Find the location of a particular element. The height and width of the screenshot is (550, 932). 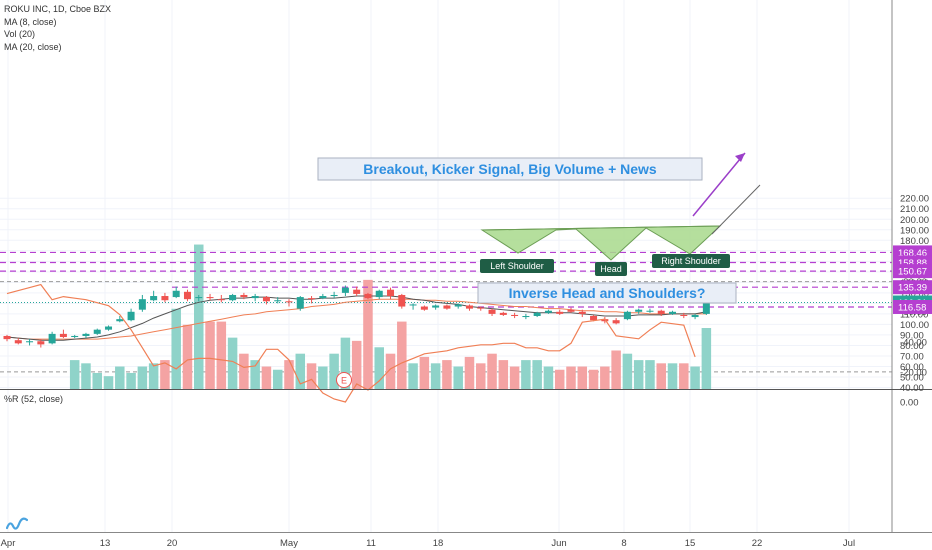

head-label: Head is located at coordinates (611, 269).